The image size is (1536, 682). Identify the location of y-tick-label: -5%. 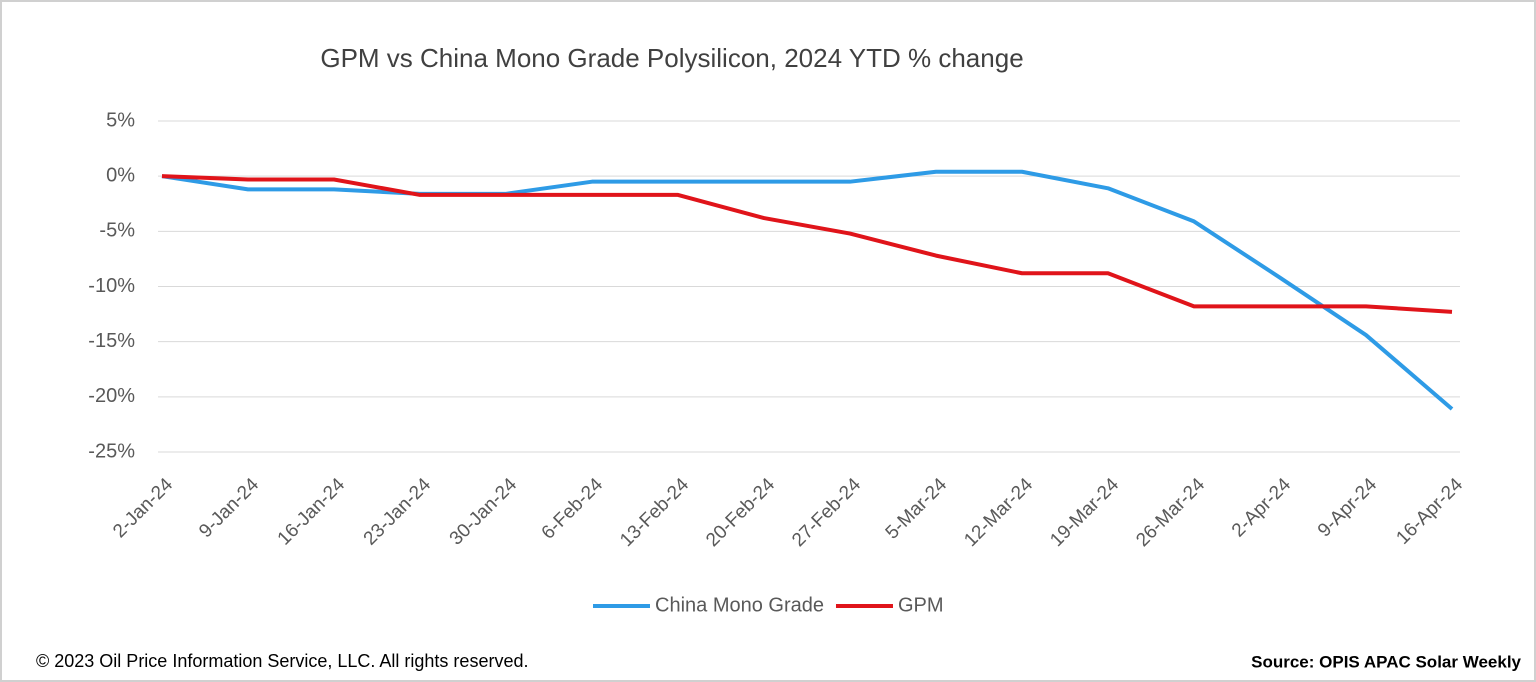
(117, 231).